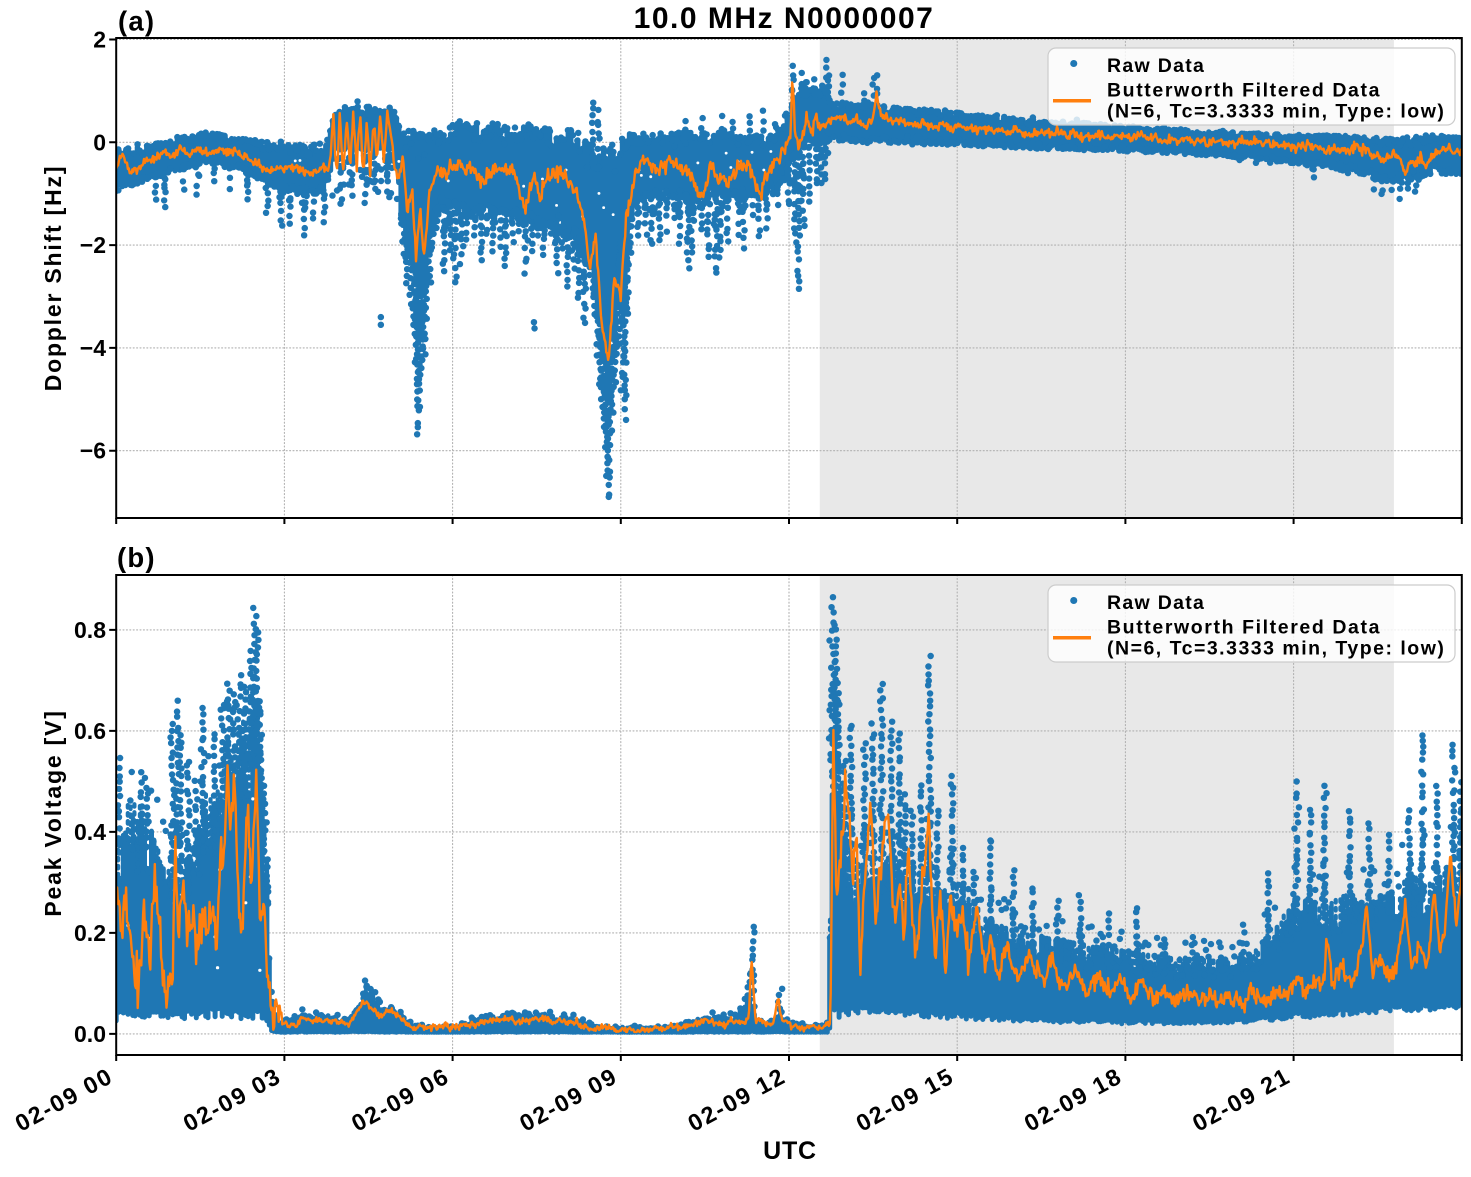 Image resolution: width=1471 pixels, height=1177 pixels. What do you see at coordinates (53, 278) in the screenshot?
I see `svg-text: Doppler Shift [Hz]` at bounding box center [53, 278].